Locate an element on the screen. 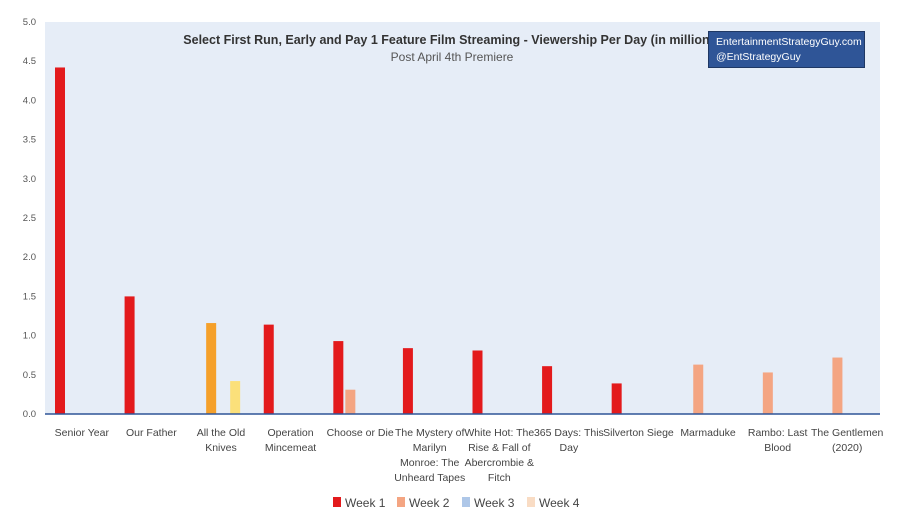 The height and width of the screenshot is (525, 902). legend: Week 1 Week 2 Week 3 Week 4 is located at coordinates (456, 503).